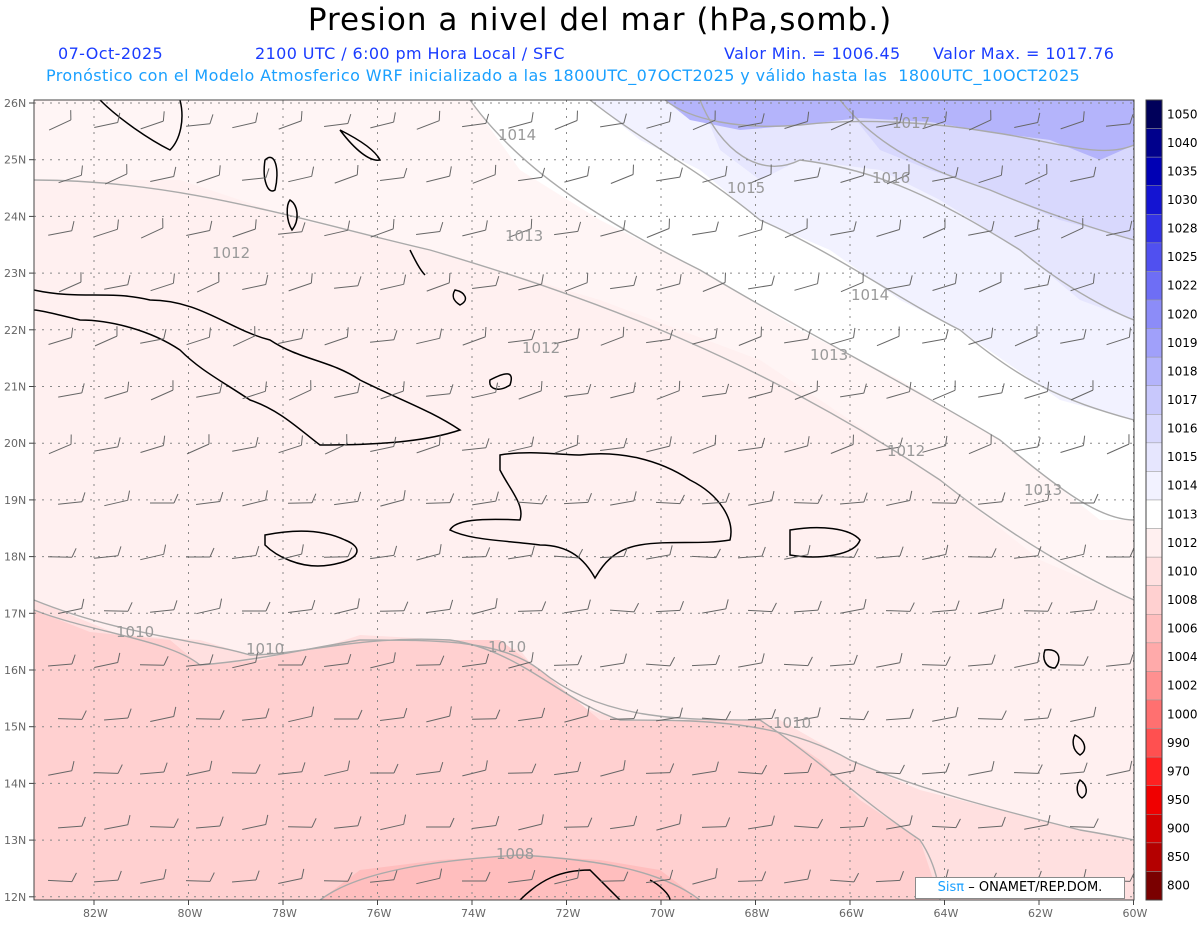 The width and height of the screenshot is (1200, 927). Describe the element at coordinates (1182, 200) in the screenshot. I see `colorbar-label: 1030` at that location.